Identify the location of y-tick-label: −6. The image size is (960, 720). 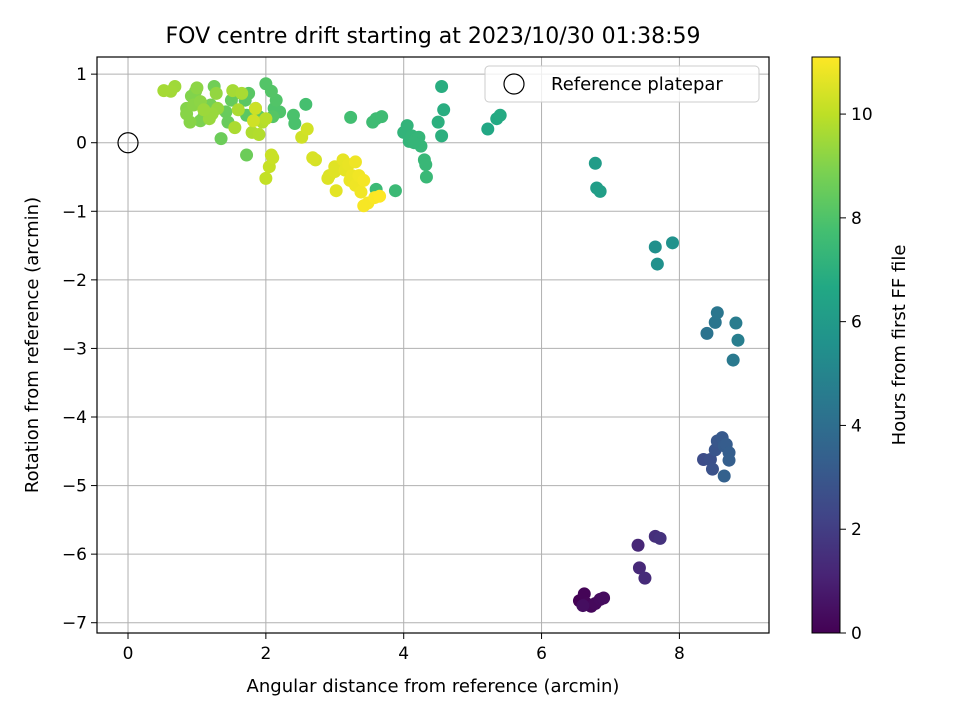
(74, 555).